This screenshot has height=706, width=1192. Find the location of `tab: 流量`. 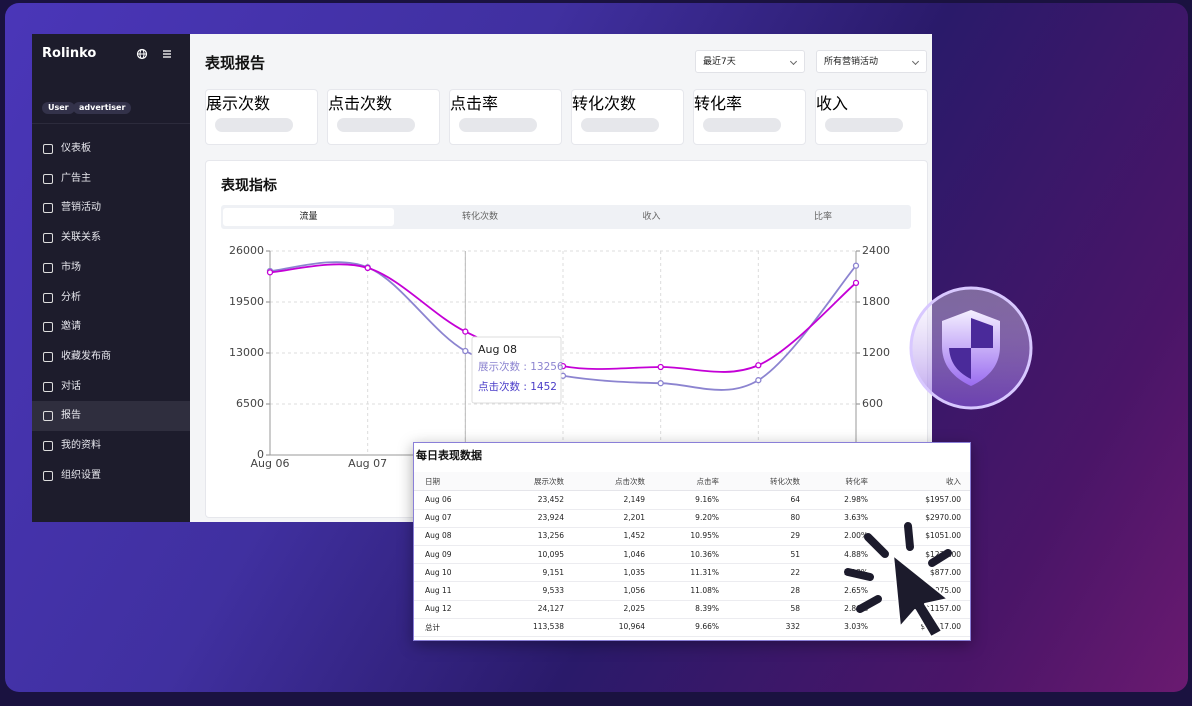

tab: 流量 is located at coordinates (308, 217).